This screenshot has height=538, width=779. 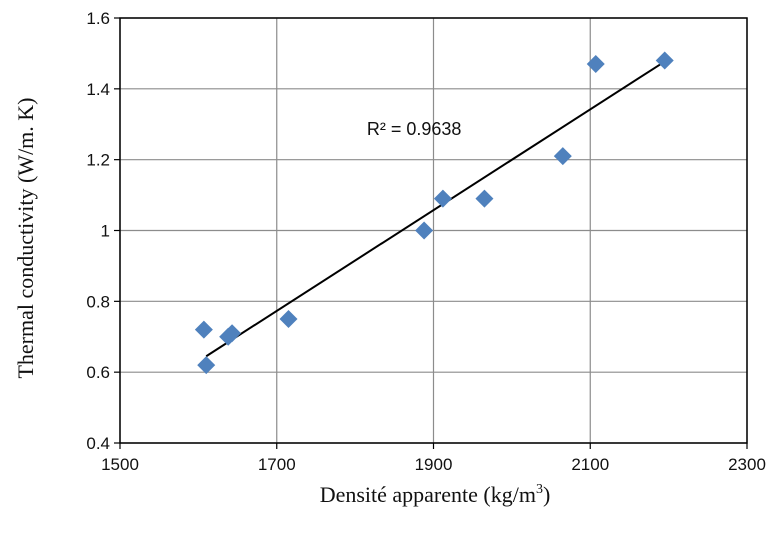 I want to click on x-tick-label: 2300, so click(x=747, y=464).